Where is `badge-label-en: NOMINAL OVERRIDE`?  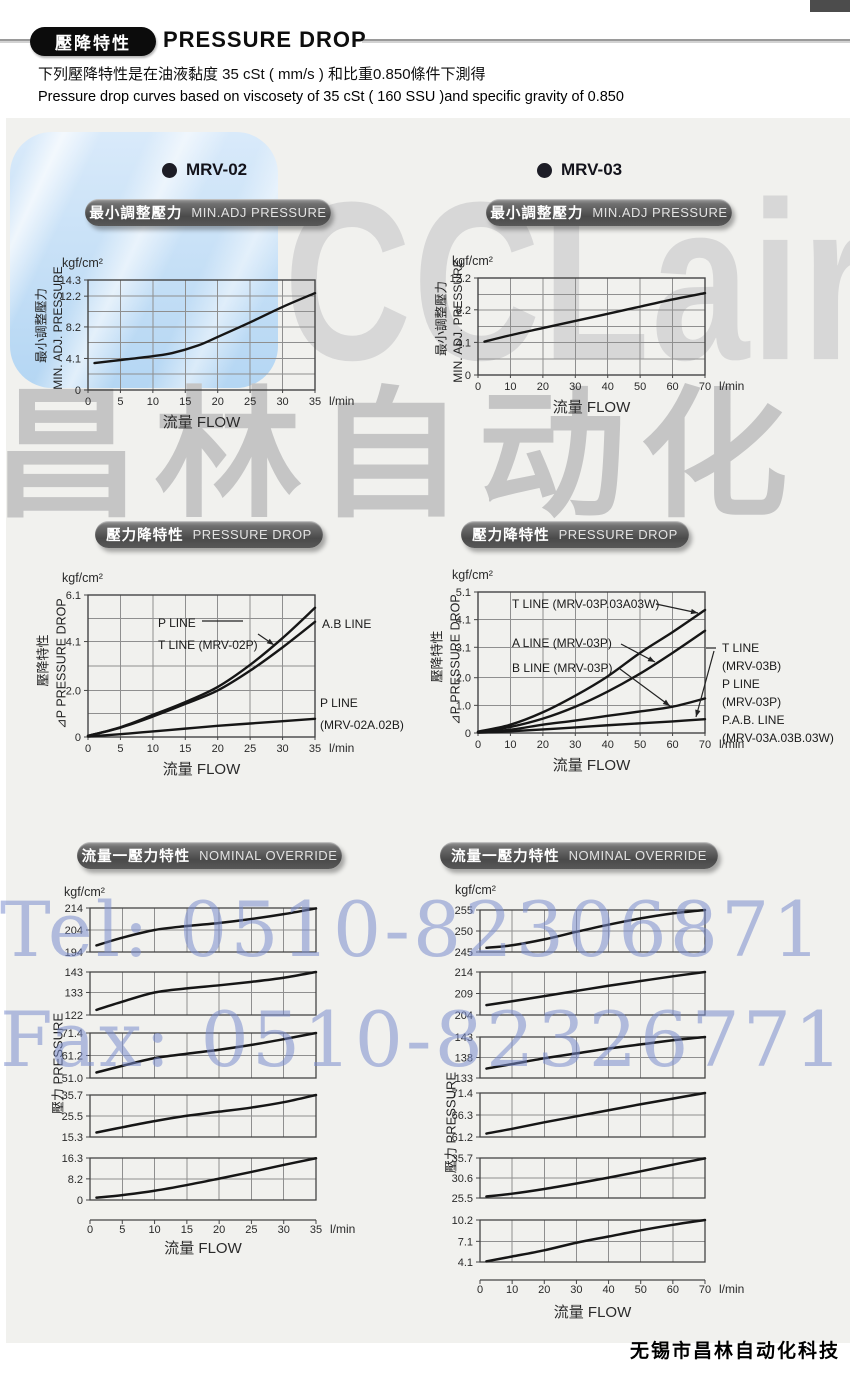 badge-label-en: NOMINAL OVERRIDE is located at coordinates (268, 855).